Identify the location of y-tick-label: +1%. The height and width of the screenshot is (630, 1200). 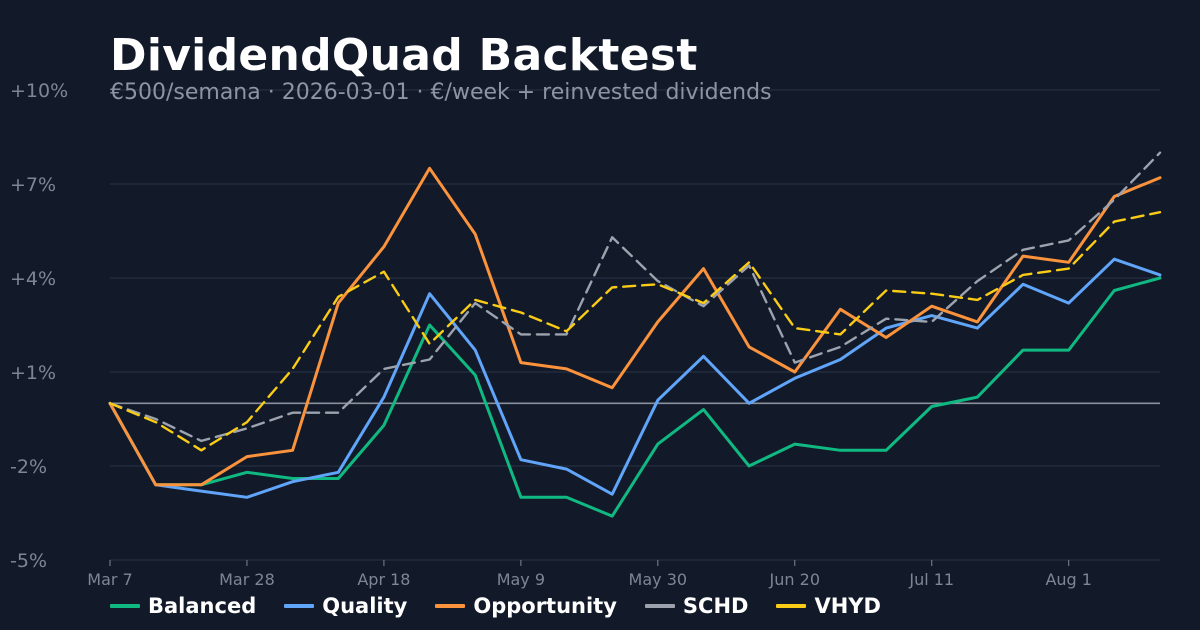
(33, 373).